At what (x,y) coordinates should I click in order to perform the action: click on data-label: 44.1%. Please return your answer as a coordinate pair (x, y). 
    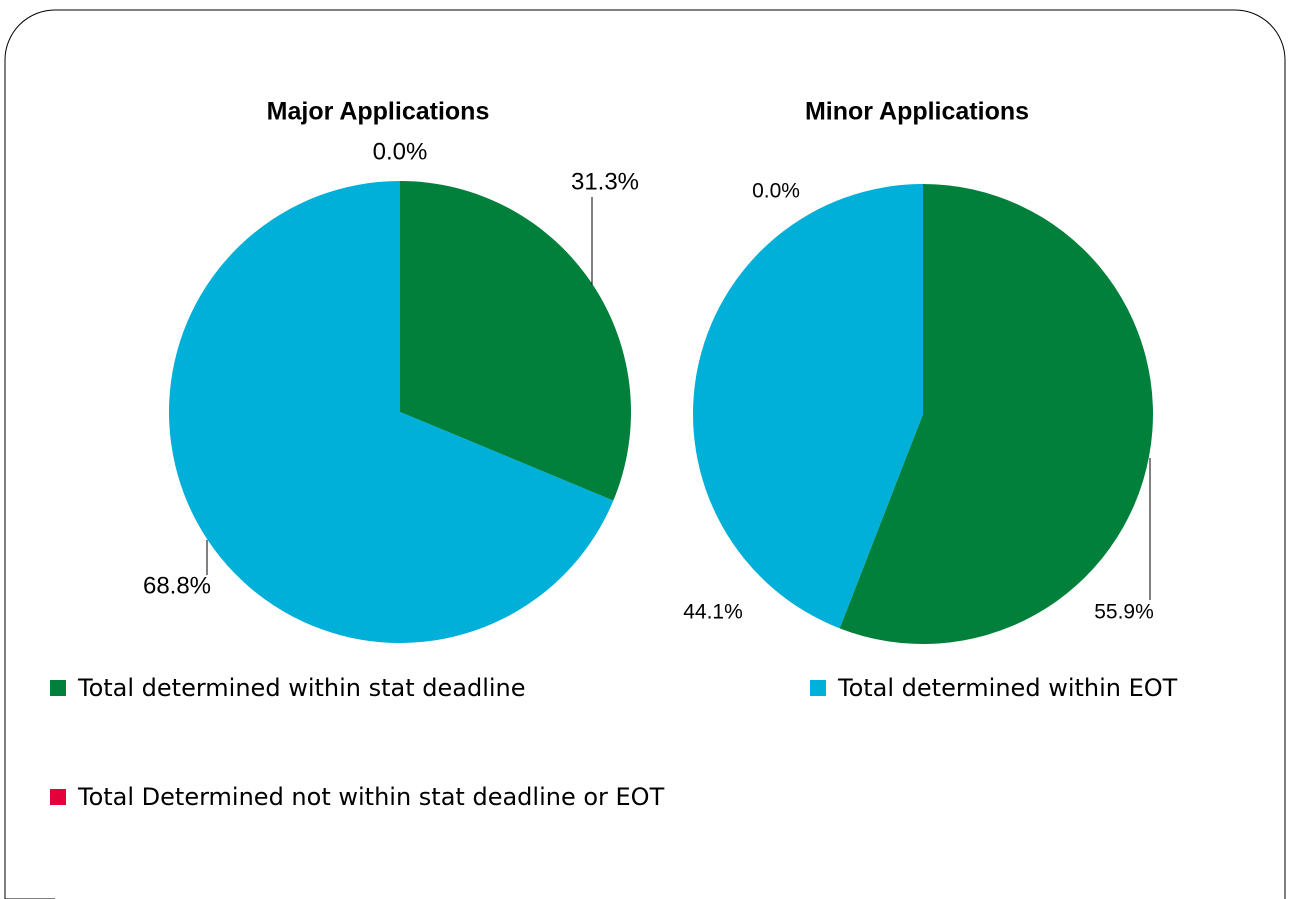
    Looking at the image, I should click on (713, 612).